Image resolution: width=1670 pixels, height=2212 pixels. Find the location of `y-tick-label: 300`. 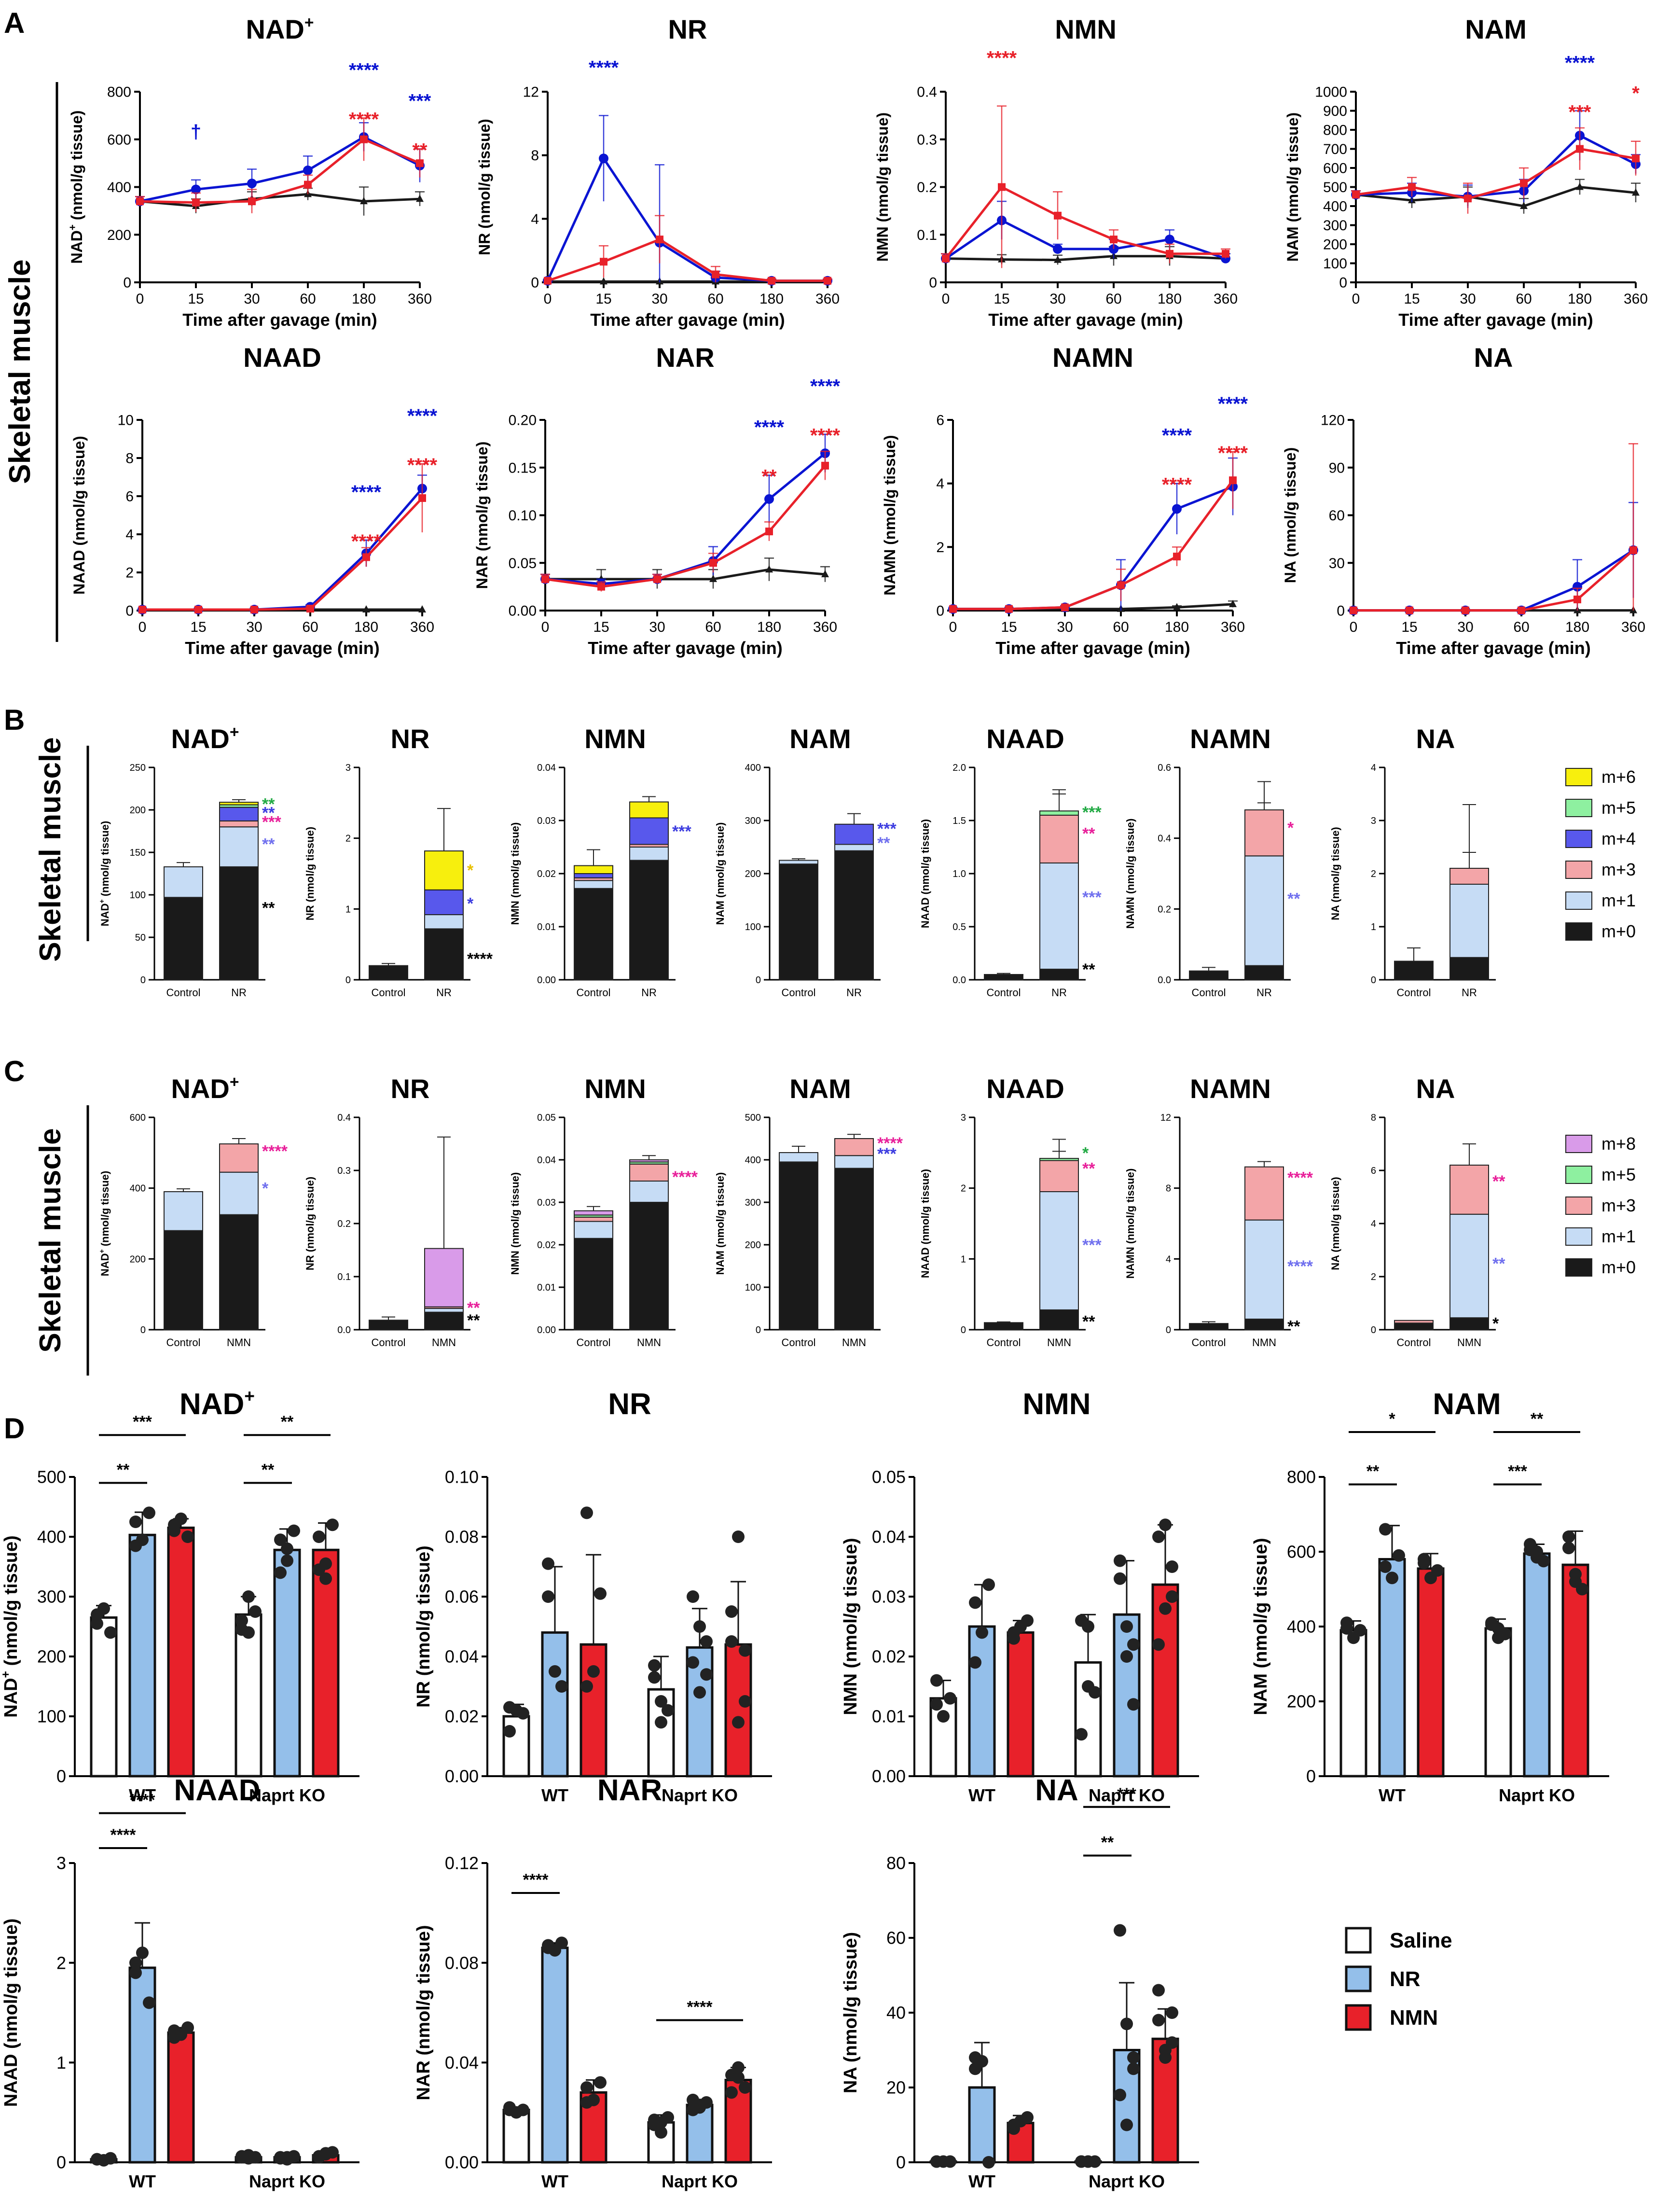

y-tick-label: 300 is located at coordinates (753, 1202).